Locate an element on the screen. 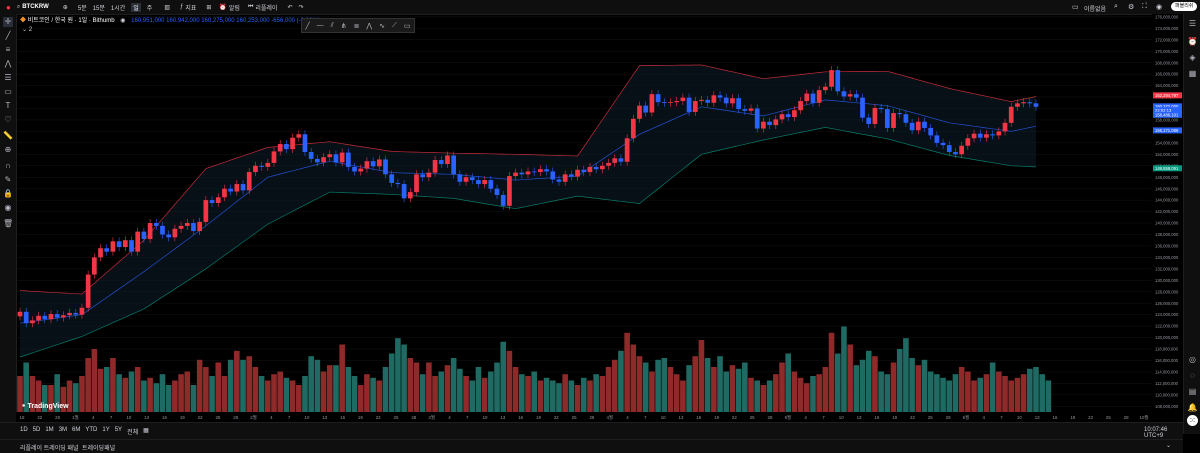 The width and height of the screenshot is (1200, 453). calendar-range-icon: ▦ is located at coordinates (146, 431).